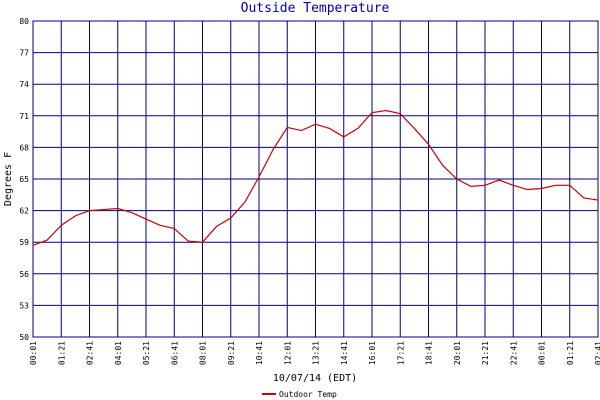  I want to click on y-tick-label: 53, so click(24, 305).